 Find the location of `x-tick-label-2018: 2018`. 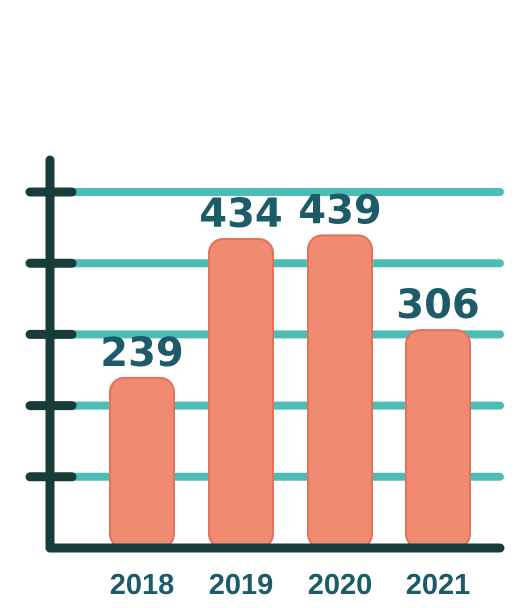

x-tick-label-2018: 2018 is located at coordinates (142, 585).